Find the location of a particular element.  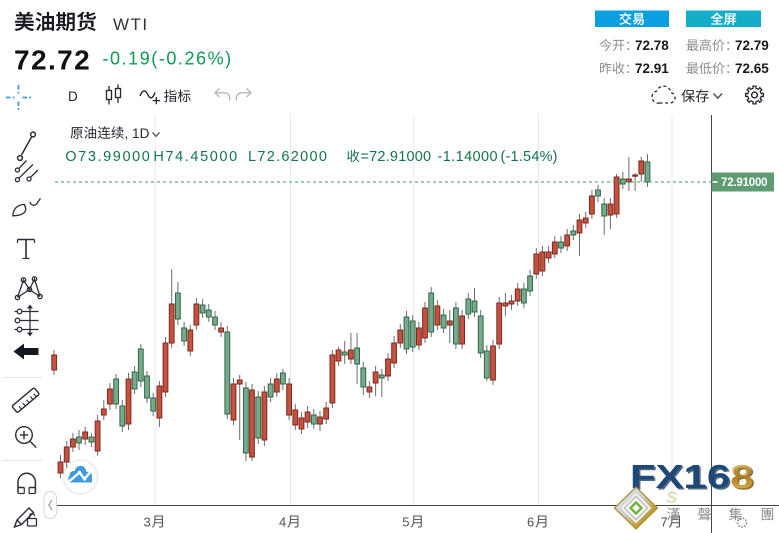

svg-text: 72.72 is located at coordinates (52, 59).